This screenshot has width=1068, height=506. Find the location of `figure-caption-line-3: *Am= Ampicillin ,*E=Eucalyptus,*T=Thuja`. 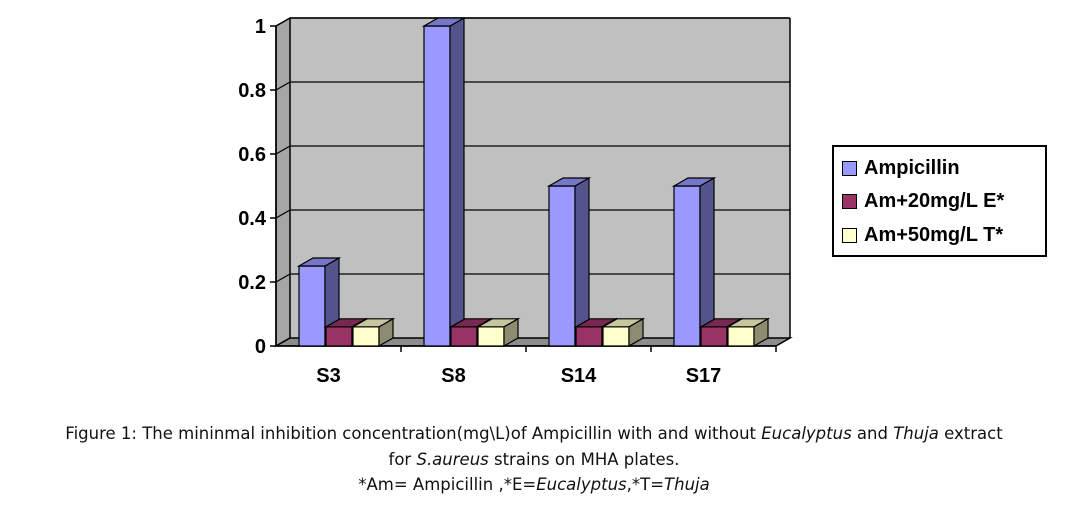

figure-caption-line-3: *Am= Ampicillin ,*E=Eucalyptus,*T=Thuja is located at coordinates (534, 484).